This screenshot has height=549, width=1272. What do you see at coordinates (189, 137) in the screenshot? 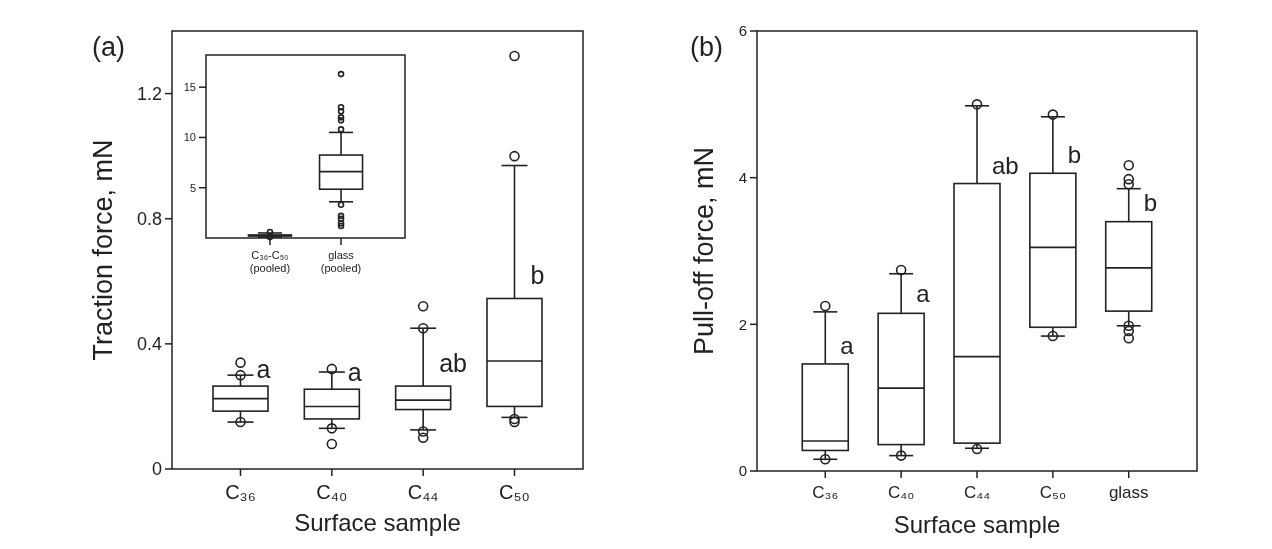
I see `y-tick-label: 10` at bounding box center [189, 137].